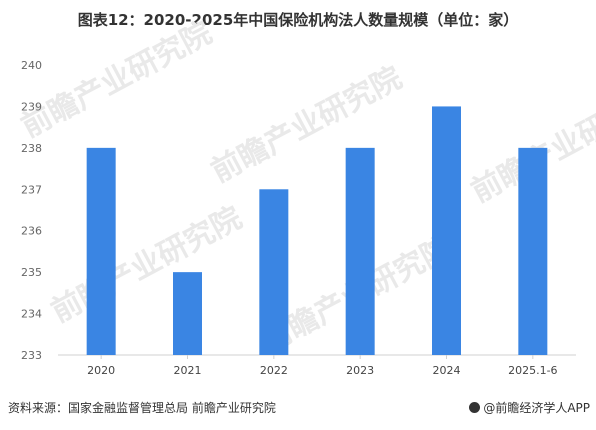 This screenshot has height=430, width=596. Describe the element at coordinates (274, 370) in the screenshot. I see `x-tick-label: 2022` at that location.